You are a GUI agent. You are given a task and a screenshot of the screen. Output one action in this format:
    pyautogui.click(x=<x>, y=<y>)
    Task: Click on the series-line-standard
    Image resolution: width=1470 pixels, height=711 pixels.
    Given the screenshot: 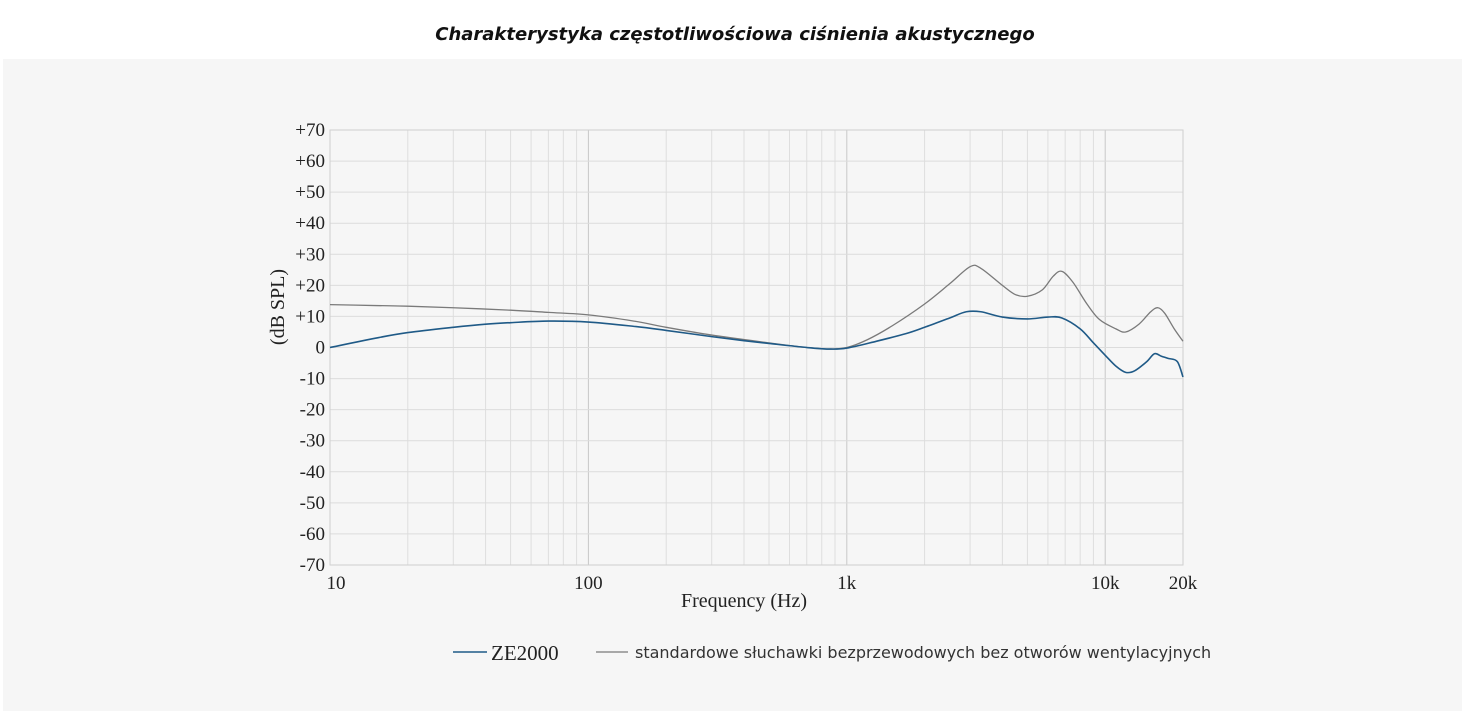 What is the action you would take?
    pyautogui.click(x=756, y=307)
    